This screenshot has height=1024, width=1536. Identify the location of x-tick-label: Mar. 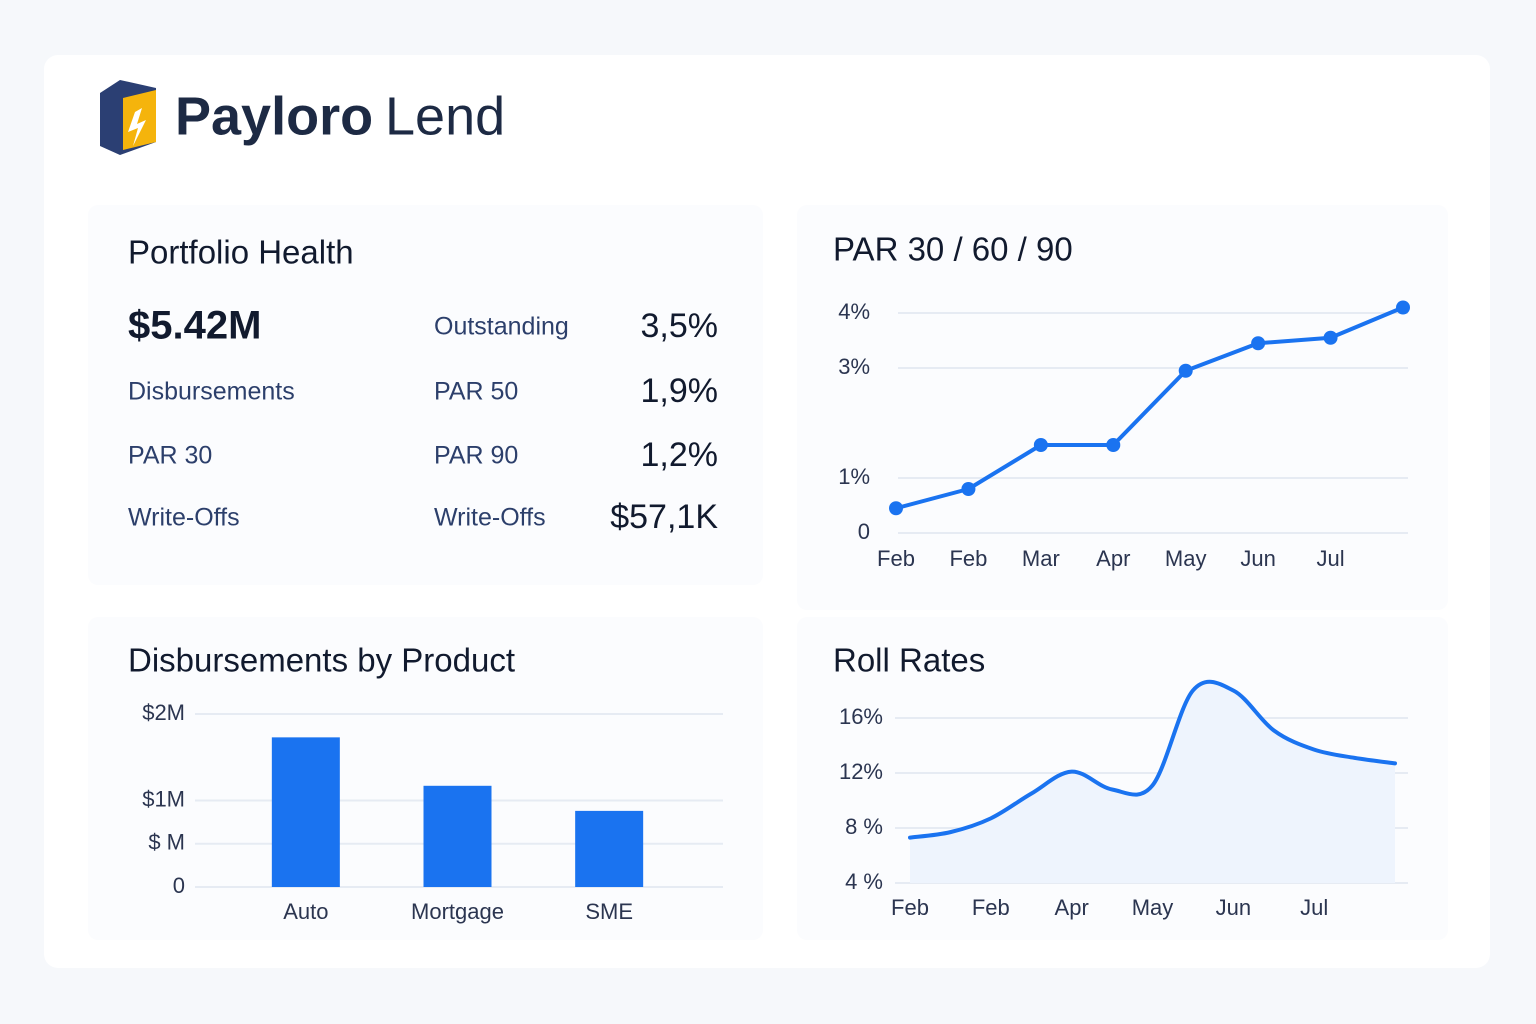
(1041, 558).